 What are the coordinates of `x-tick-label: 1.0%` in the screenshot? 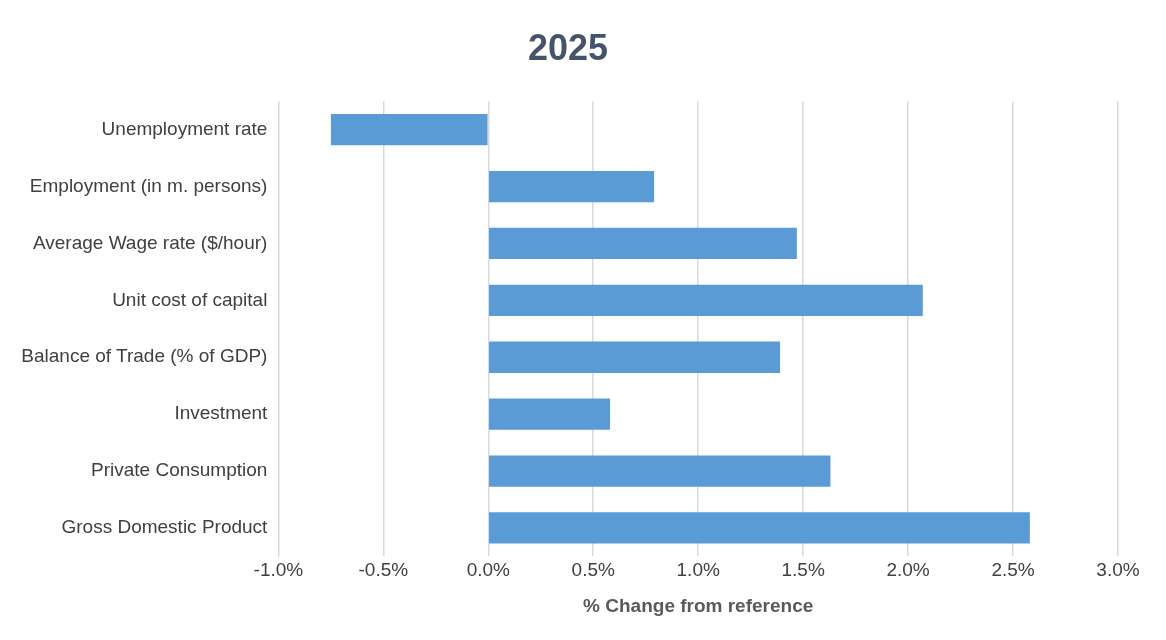 It's located at (698, 570).